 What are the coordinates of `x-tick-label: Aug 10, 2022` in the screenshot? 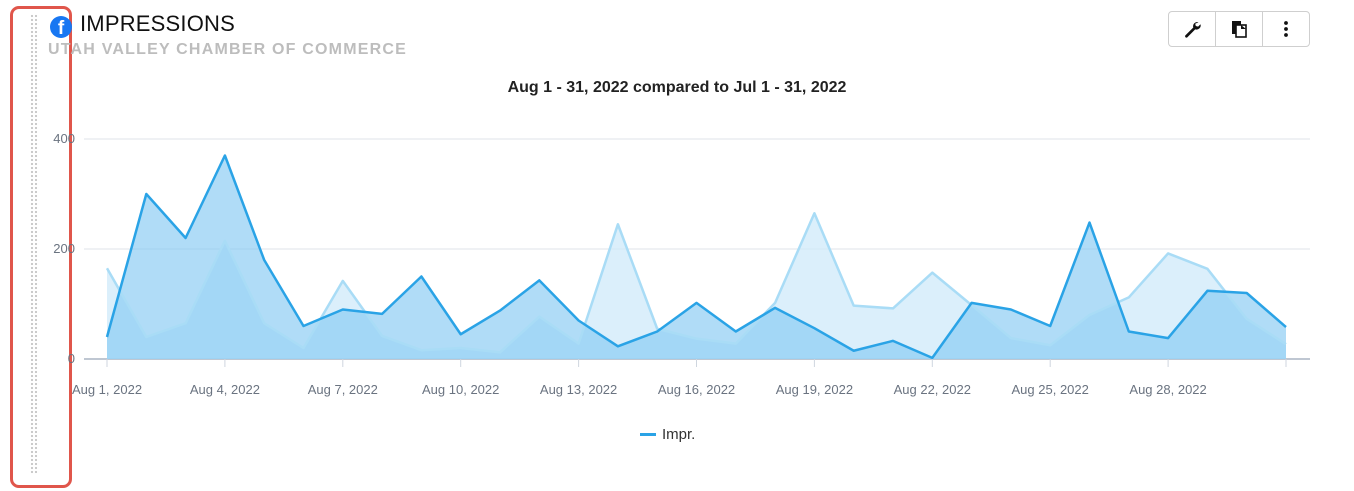 It's located at (460, 389).